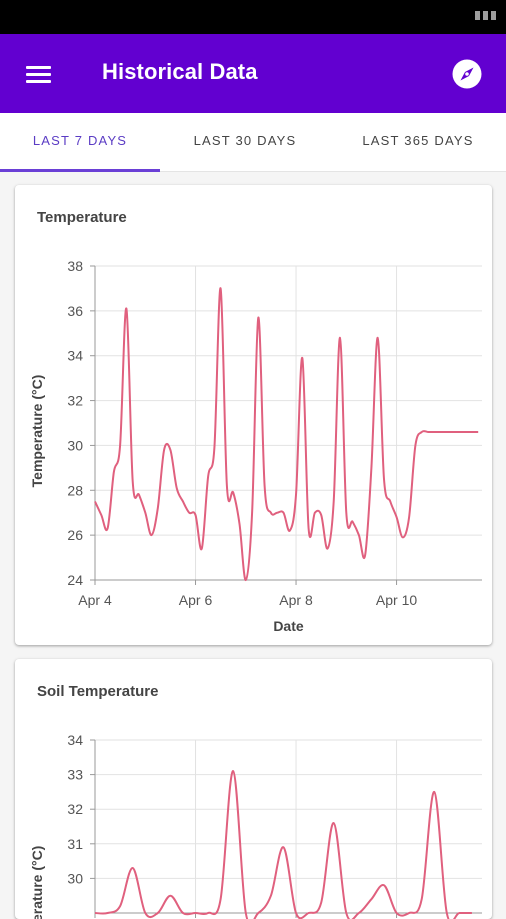 The width and height of the screenshot is (506, 919). I want to click on app-bar: Historical Data, so click(253, 73).